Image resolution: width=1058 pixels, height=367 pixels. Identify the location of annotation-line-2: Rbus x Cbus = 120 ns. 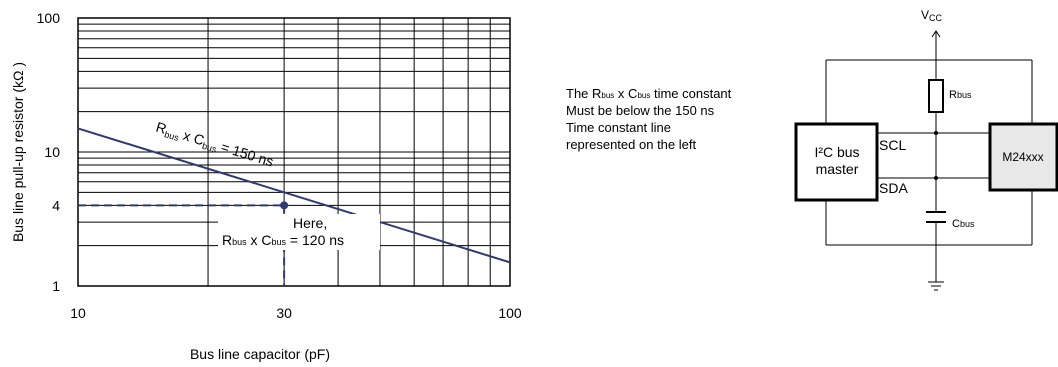
(283, 240).